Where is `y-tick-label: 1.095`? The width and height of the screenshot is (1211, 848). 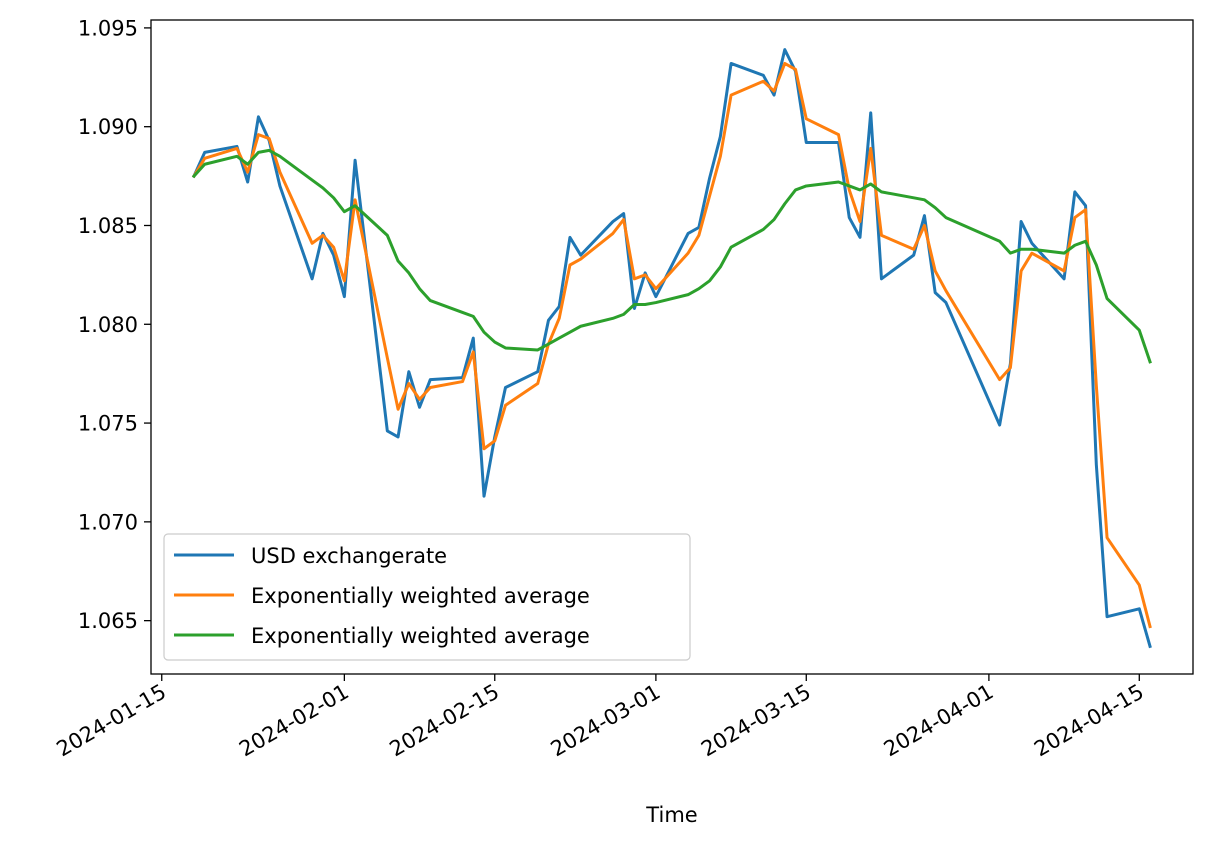
y-tick-label: 1.095 is located at coordinates (108, 28).